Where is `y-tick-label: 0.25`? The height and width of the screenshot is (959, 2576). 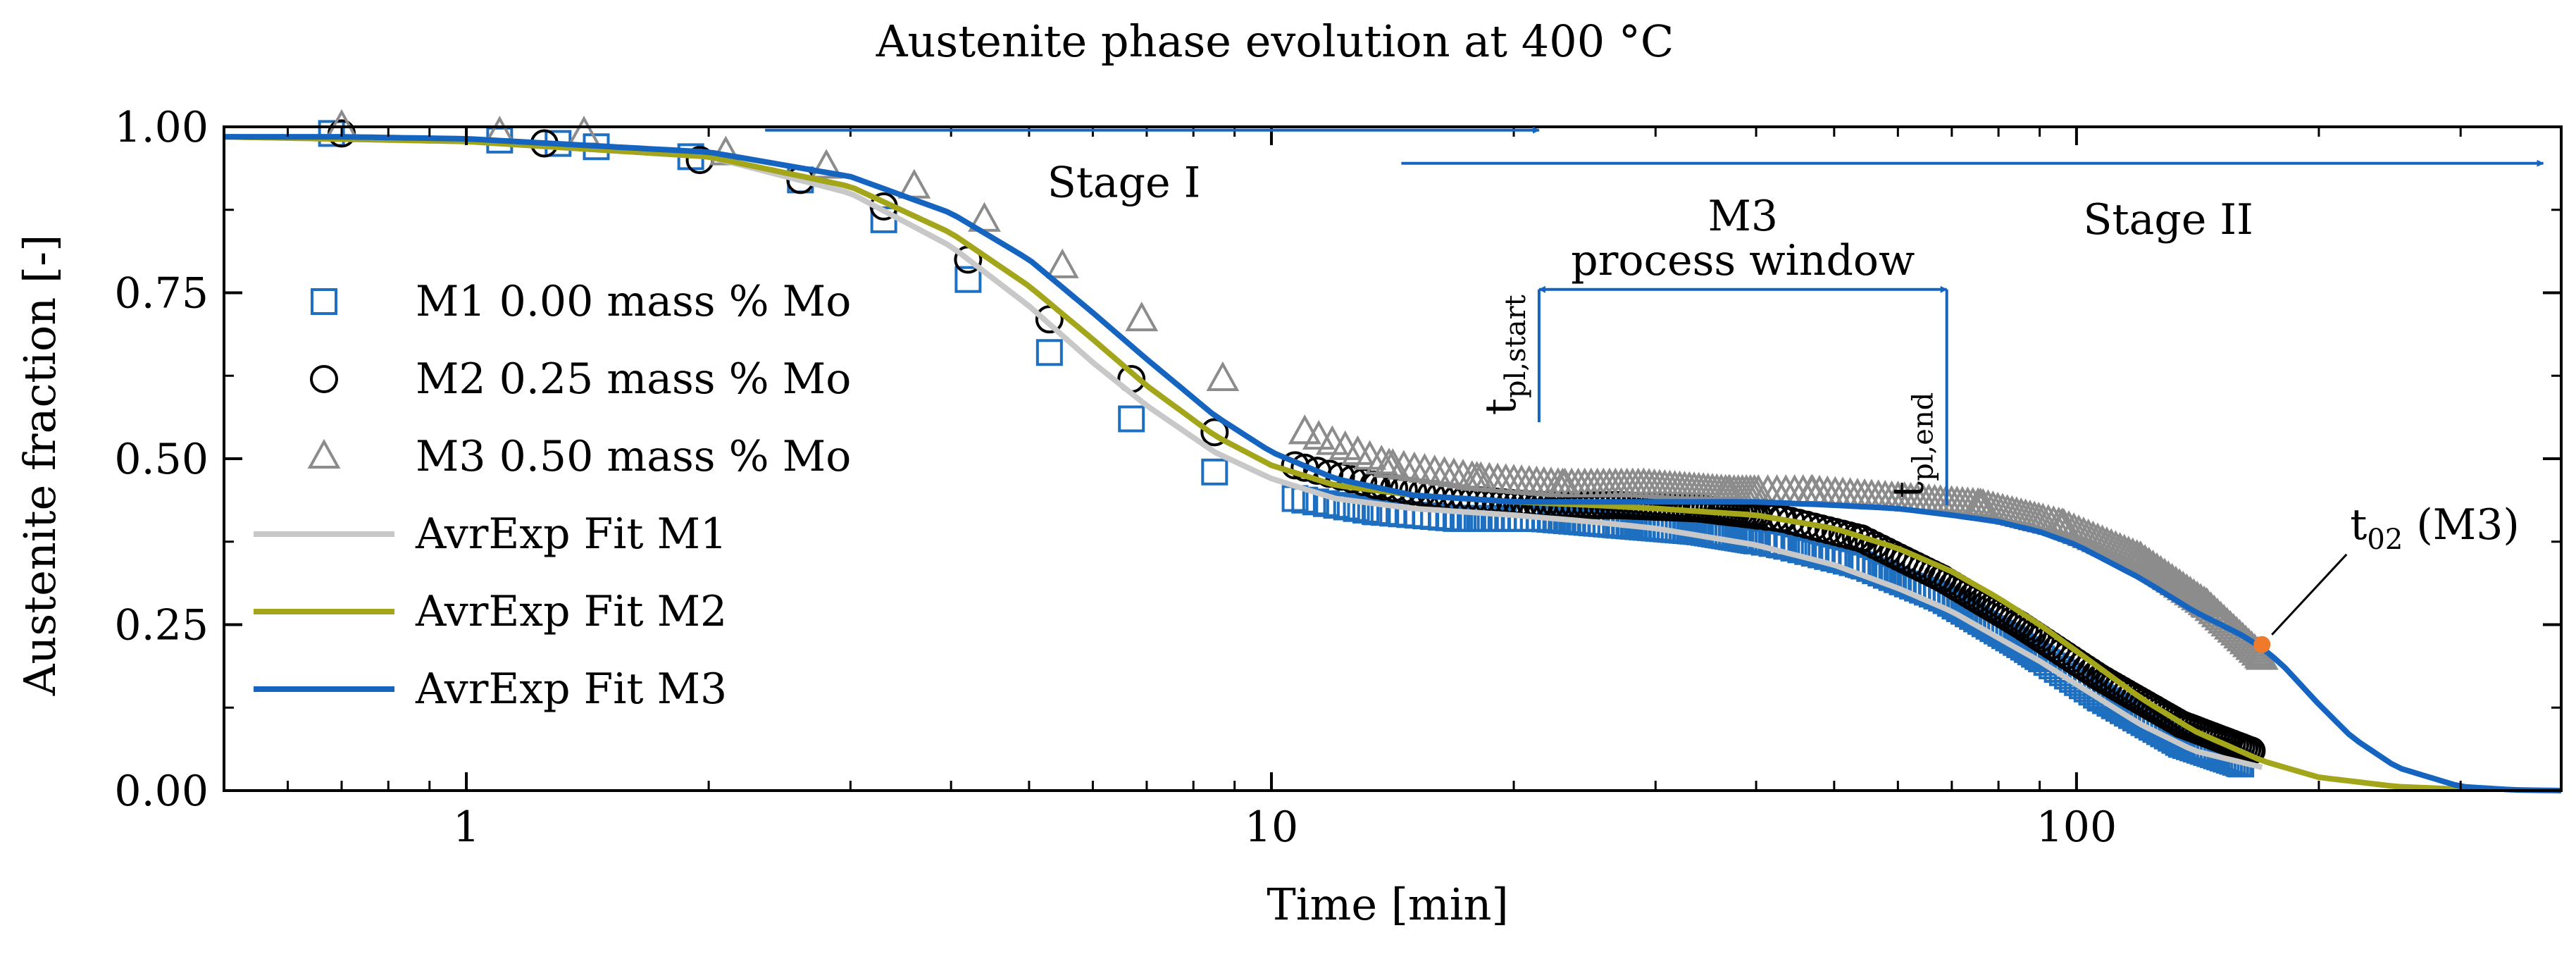
y-tick-label: 0.25 is located at coordinates (161, 625).